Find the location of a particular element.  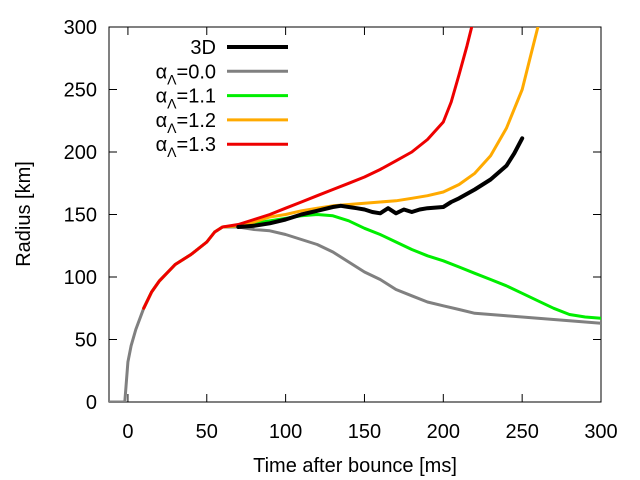

legend-label-2: αΛ=1.1 is located at coordinates (186, 99).